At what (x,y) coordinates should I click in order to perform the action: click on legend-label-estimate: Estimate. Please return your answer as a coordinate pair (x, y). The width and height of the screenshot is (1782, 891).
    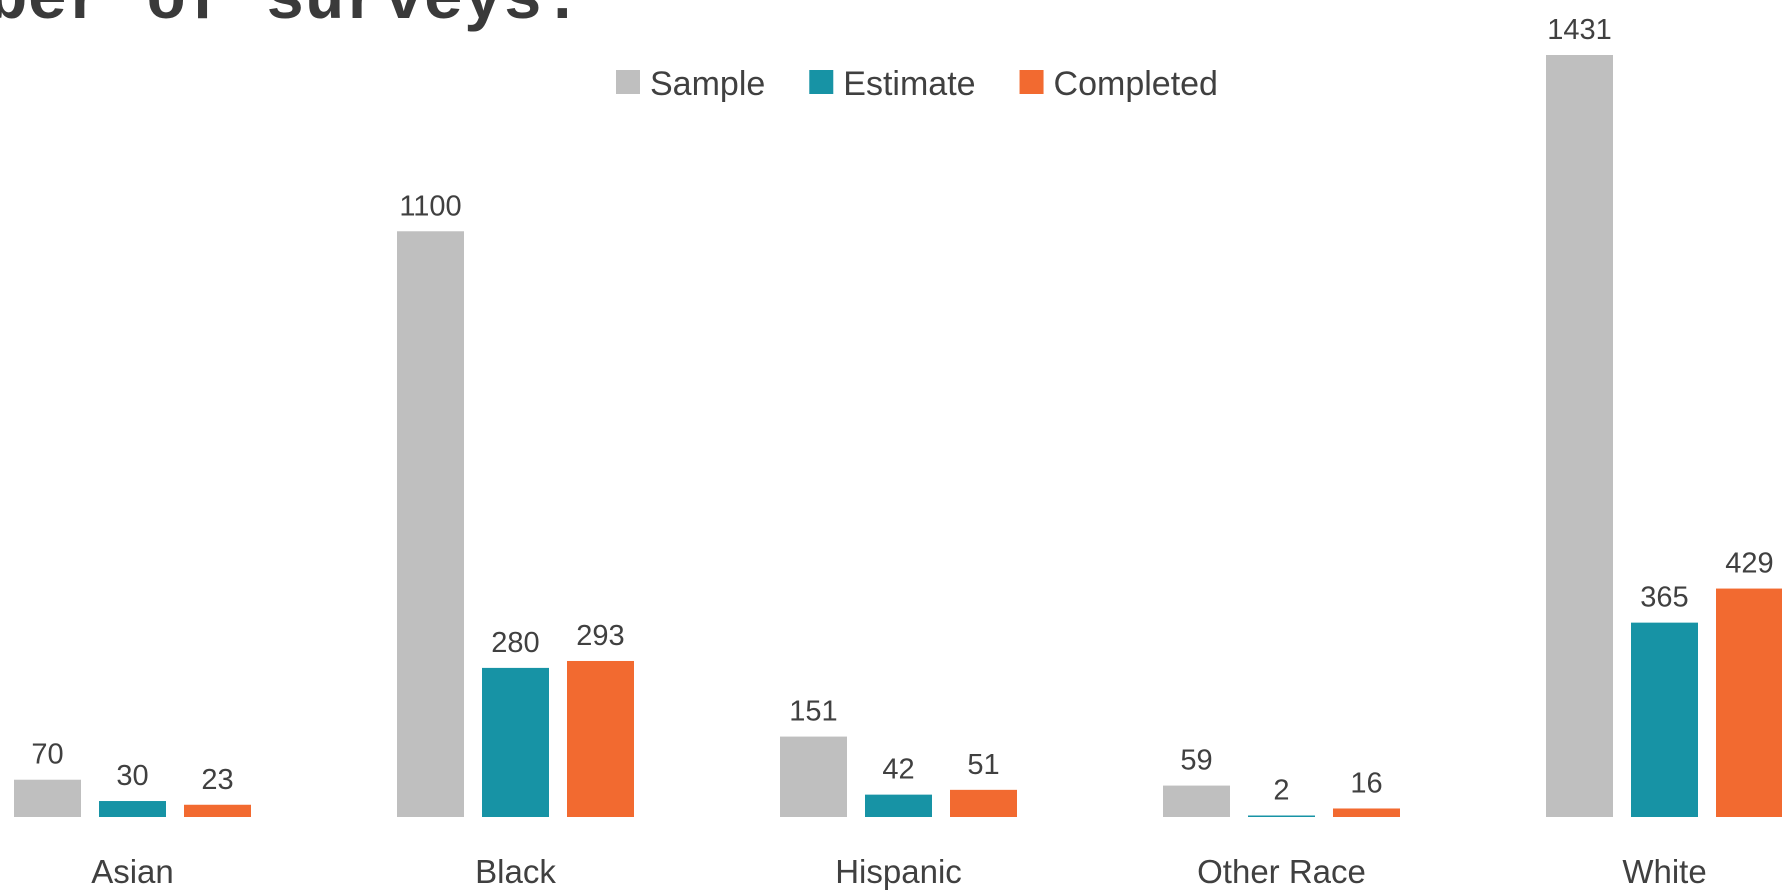
    Looking at the image, I should click on (909, 84).